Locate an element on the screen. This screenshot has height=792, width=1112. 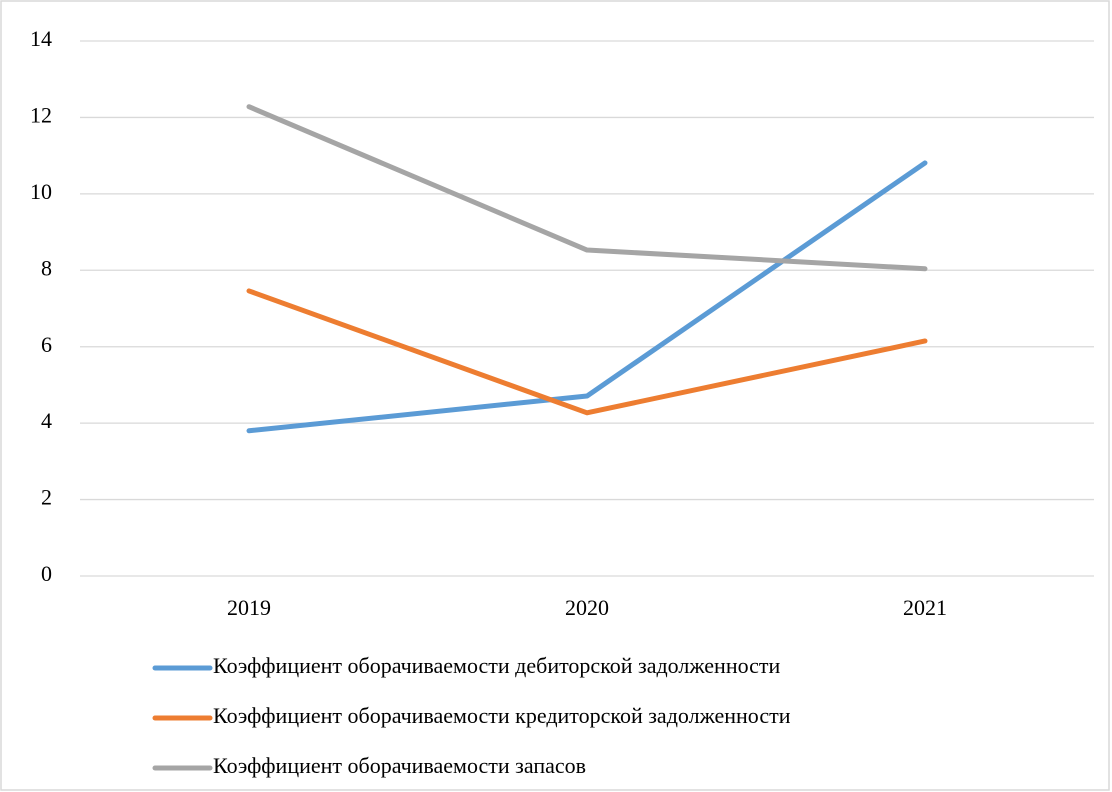
y-tick-label: 2 is located at coordinates (46, 497).